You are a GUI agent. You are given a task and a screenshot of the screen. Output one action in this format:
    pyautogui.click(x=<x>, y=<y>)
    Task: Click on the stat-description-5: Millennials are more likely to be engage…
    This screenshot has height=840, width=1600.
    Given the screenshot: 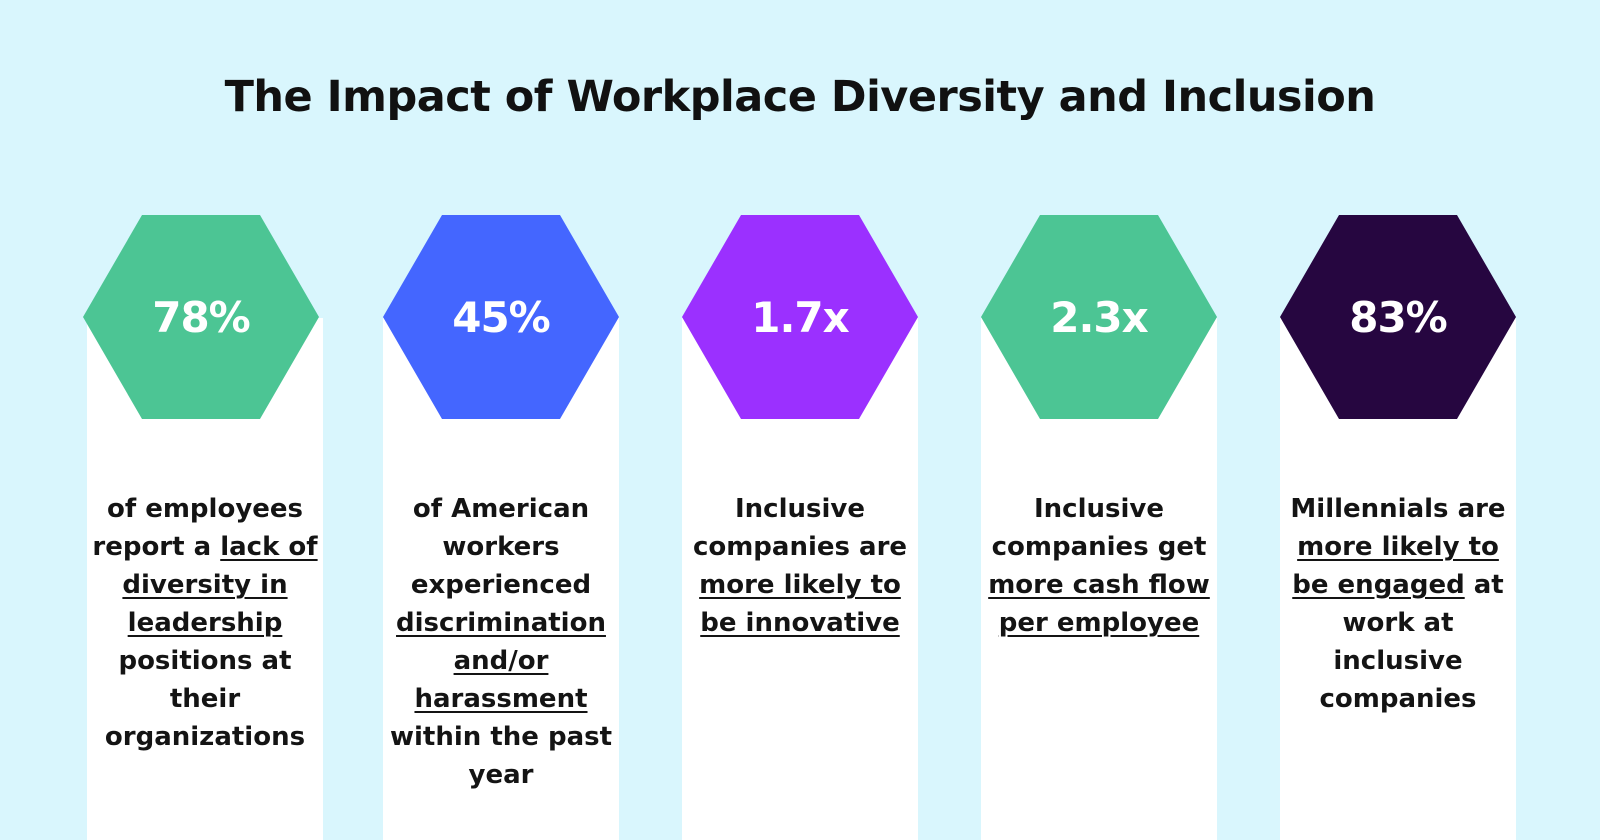 What is the action you would take?
    pyautogui.click(x=1398, y=604)
    